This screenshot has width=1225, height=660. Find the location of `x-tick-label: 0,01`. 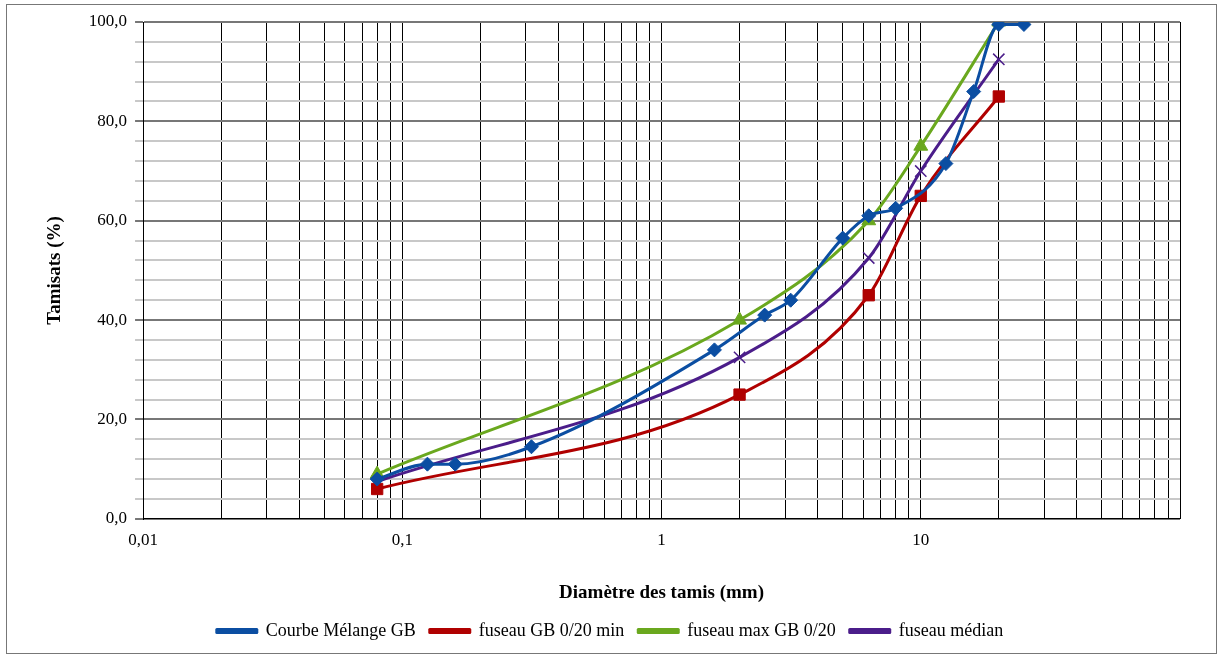

x-tick-label: 0,01 is located at coordinates (143, 540).